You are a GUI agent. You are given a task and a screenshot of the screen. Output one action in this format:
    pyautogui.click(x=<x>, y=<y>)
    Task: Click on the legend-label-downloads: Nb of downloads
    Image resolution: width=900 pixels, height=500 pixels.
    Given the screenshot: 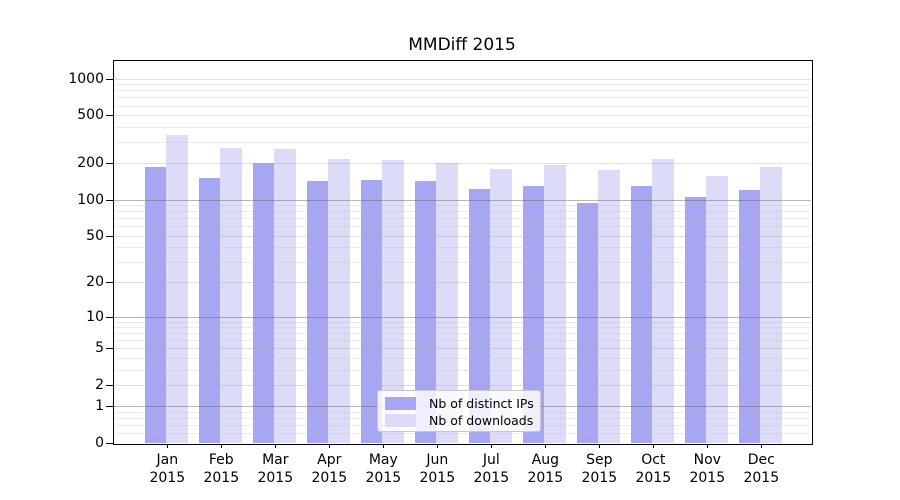 What is the action you would take?
    pyautogui.click(x=481, y=420)
    